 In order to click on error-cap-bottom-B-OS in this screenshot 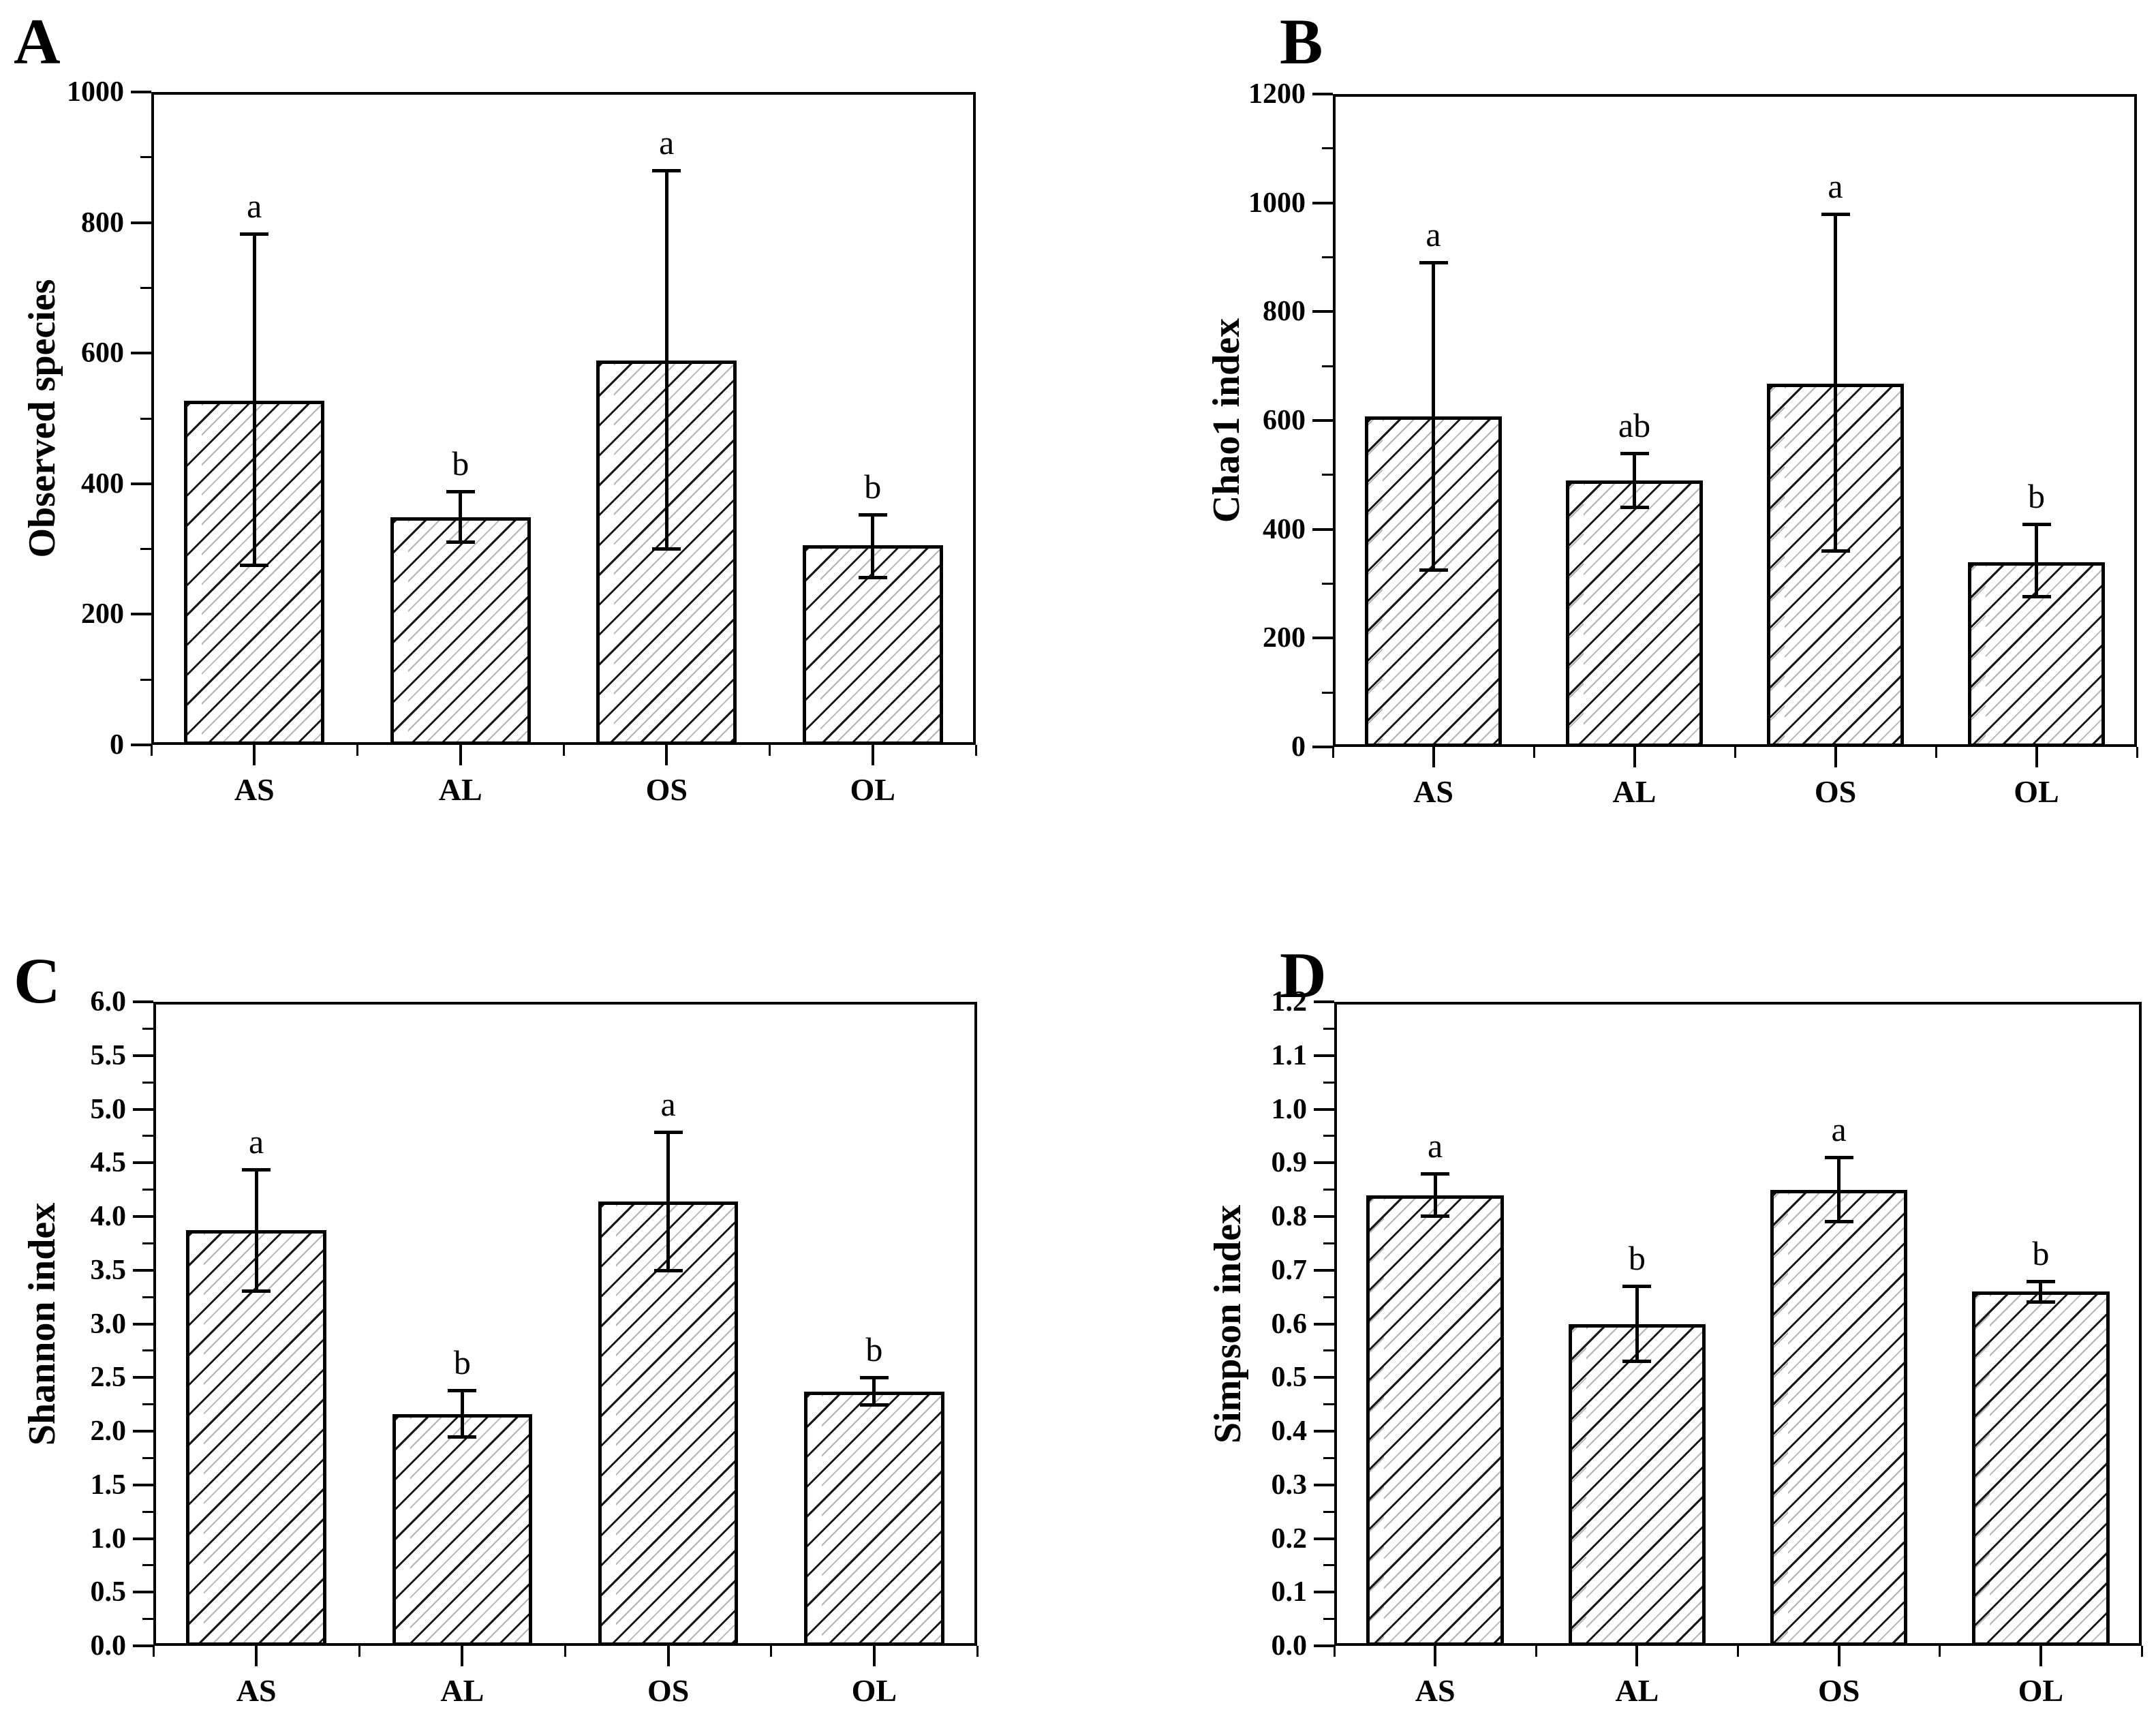, I will do `click(1835, 551)`.